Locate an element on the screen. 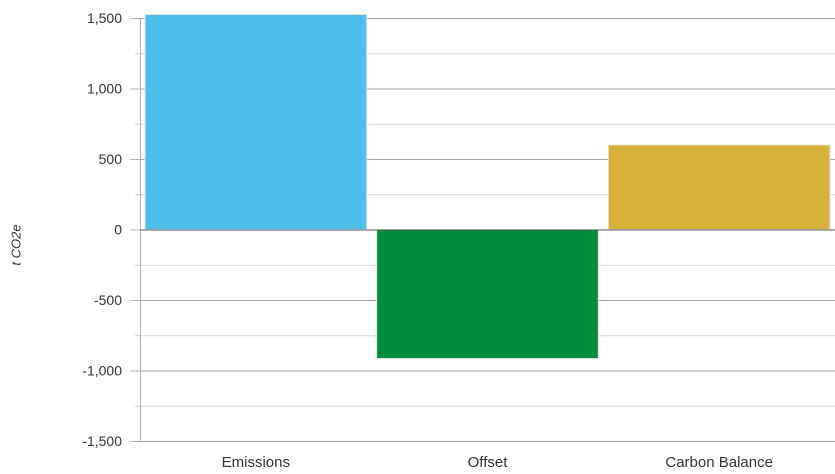 This screenshot has width=835, height=474. x-tick-labels: Emissions Offset Carbon Balance is located at coordinates (497, 462).